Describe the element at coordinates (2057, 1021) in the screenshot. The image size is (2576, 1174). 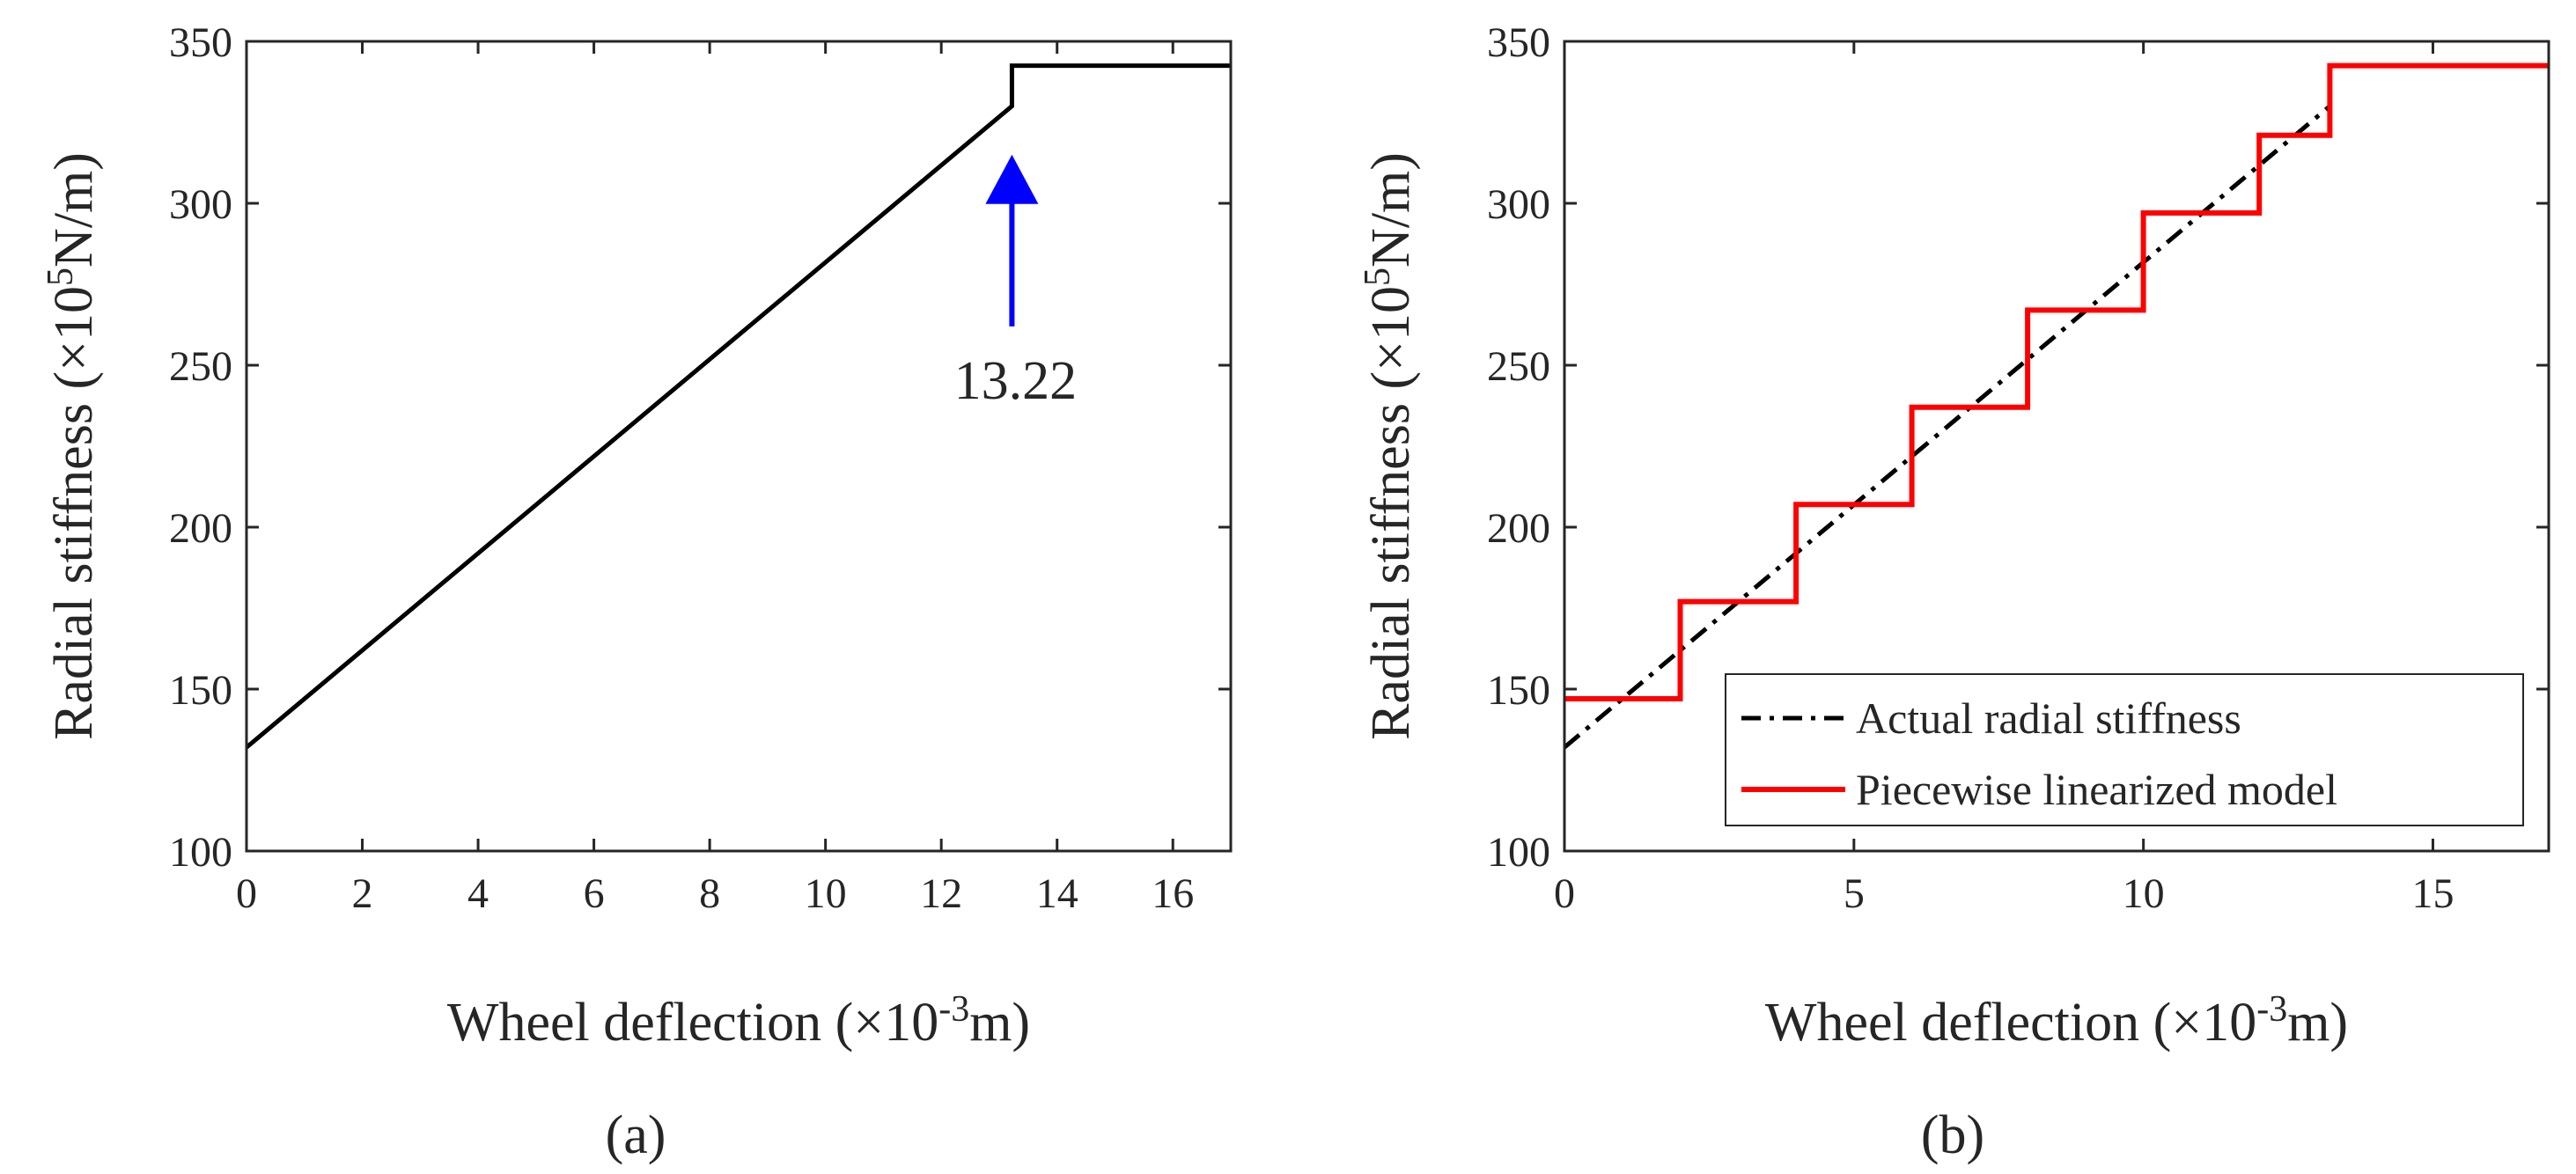
I see `x-axis-label-b: Wheel deflection (×10-3m)` at that location.